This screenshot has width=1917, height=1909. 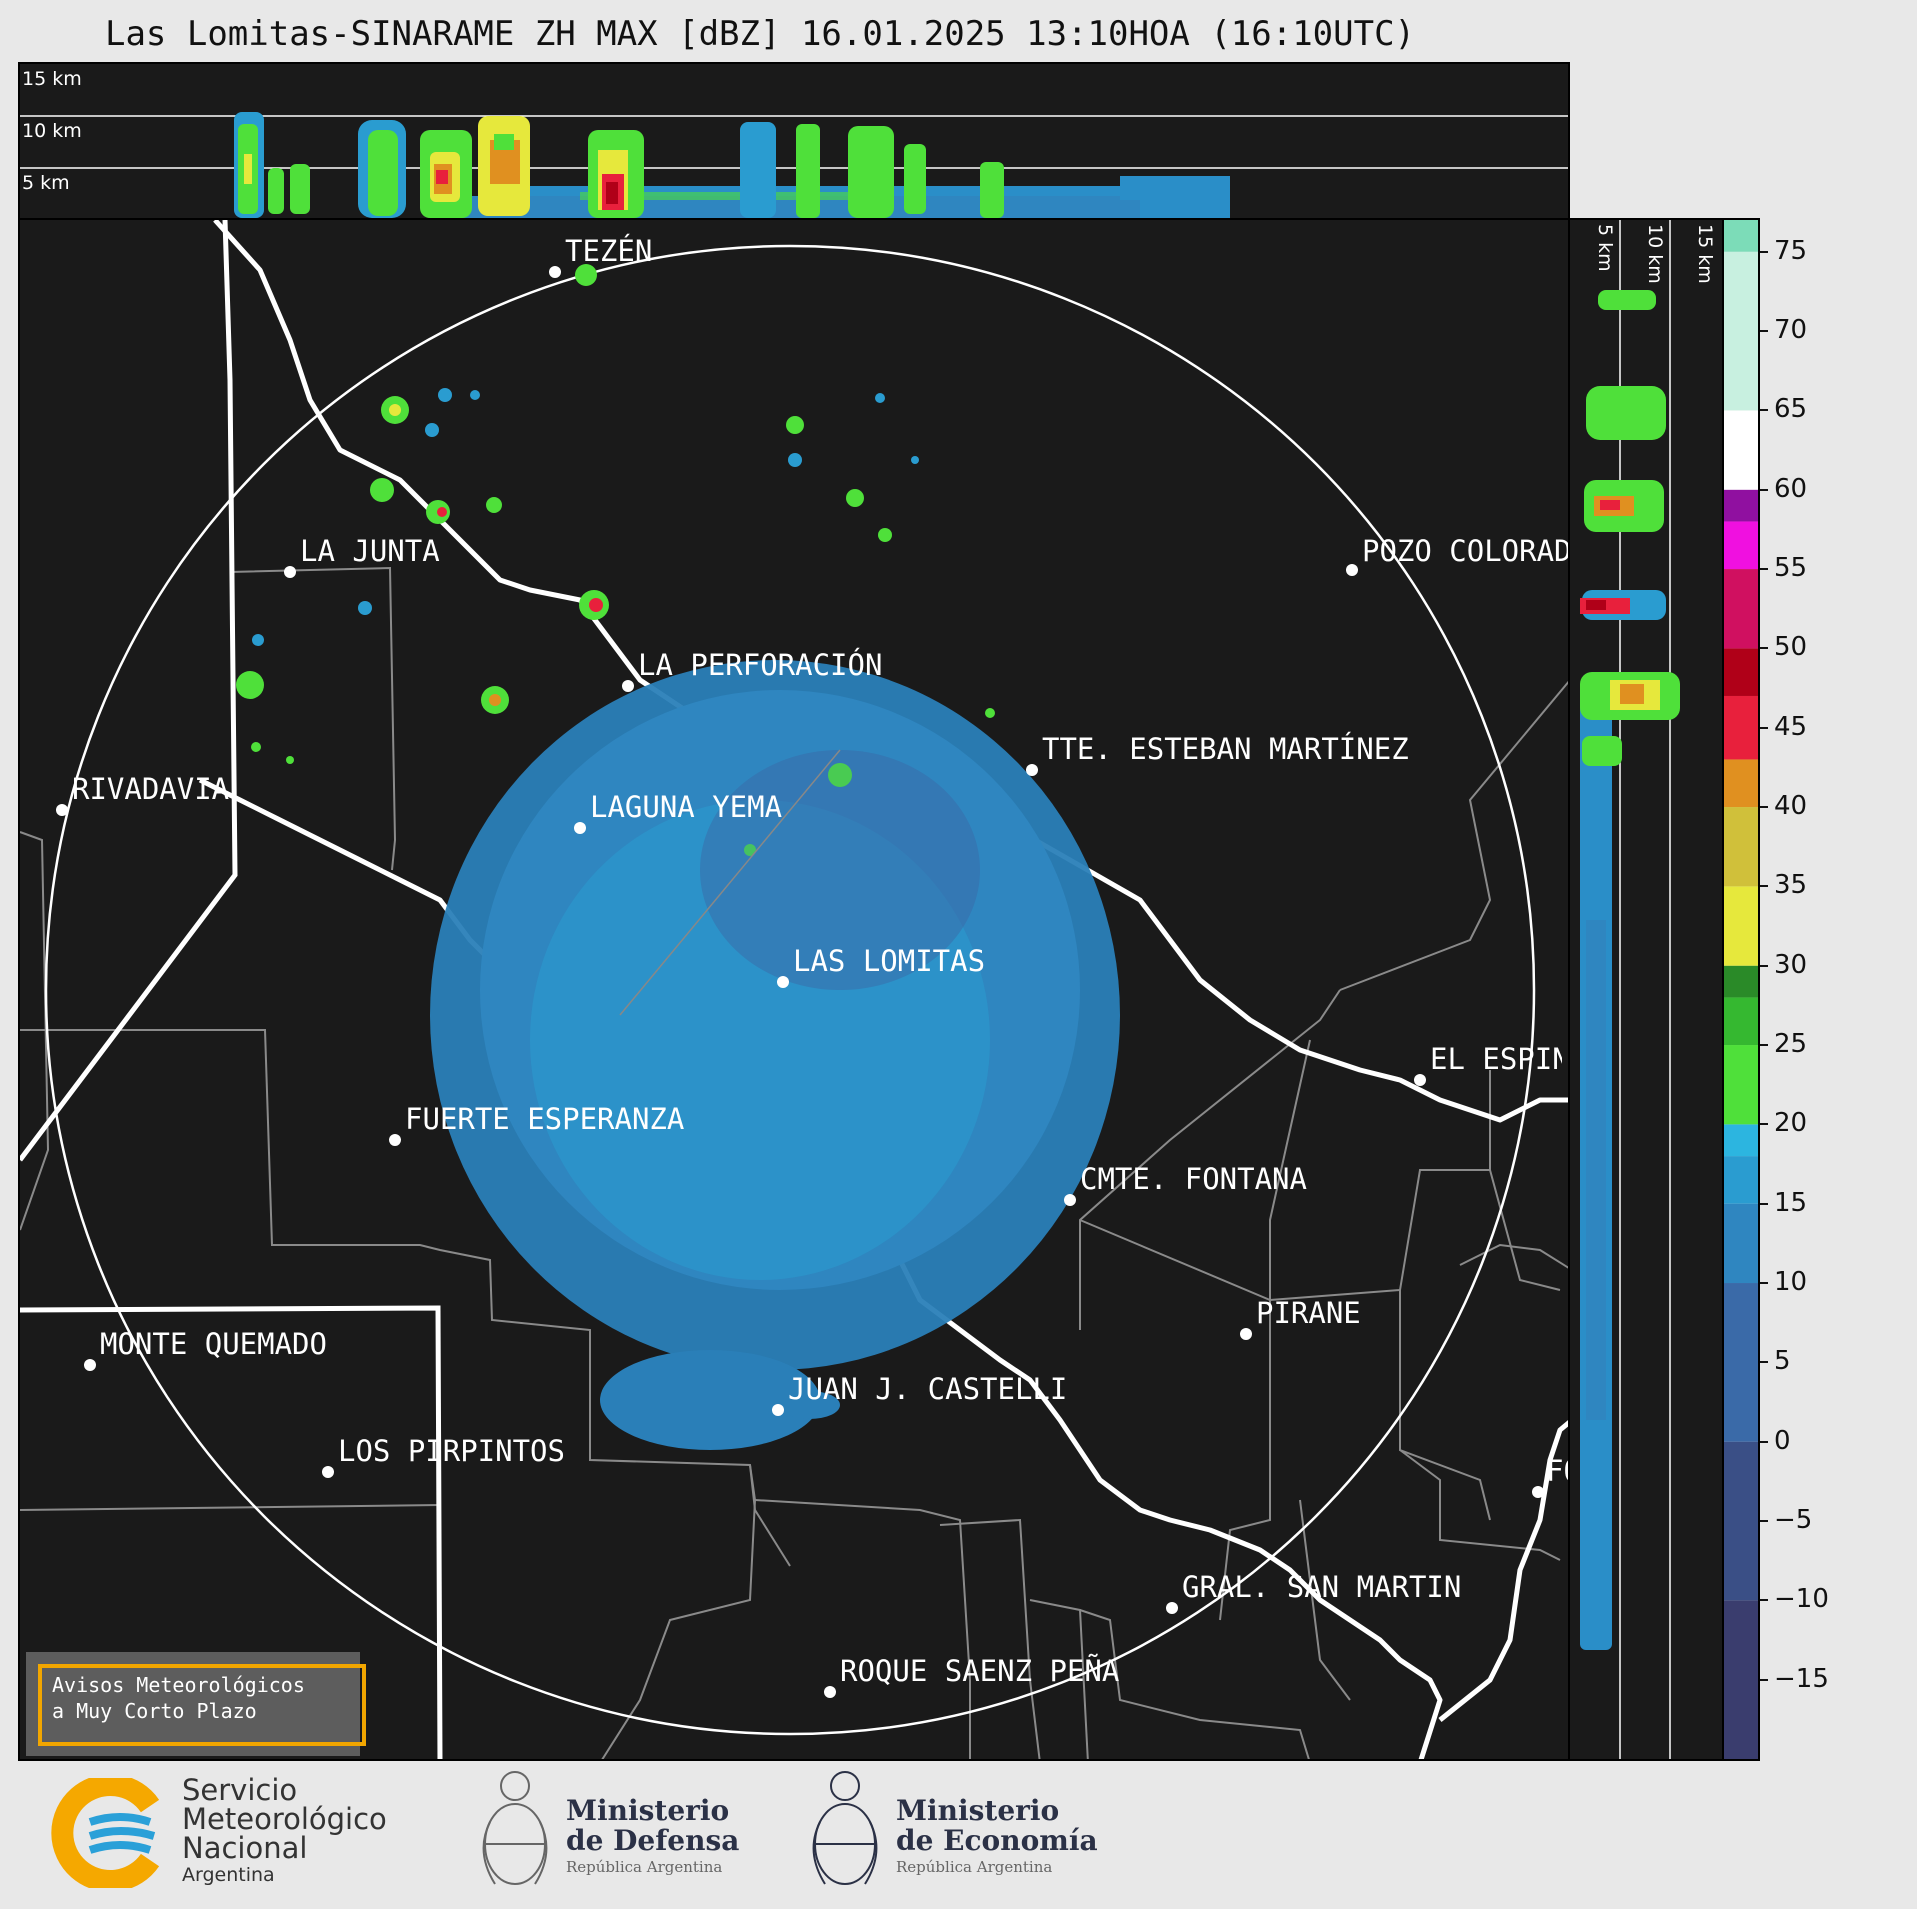 I want to click on top-altitude-10: 10 km, so click(x=52, y=131).